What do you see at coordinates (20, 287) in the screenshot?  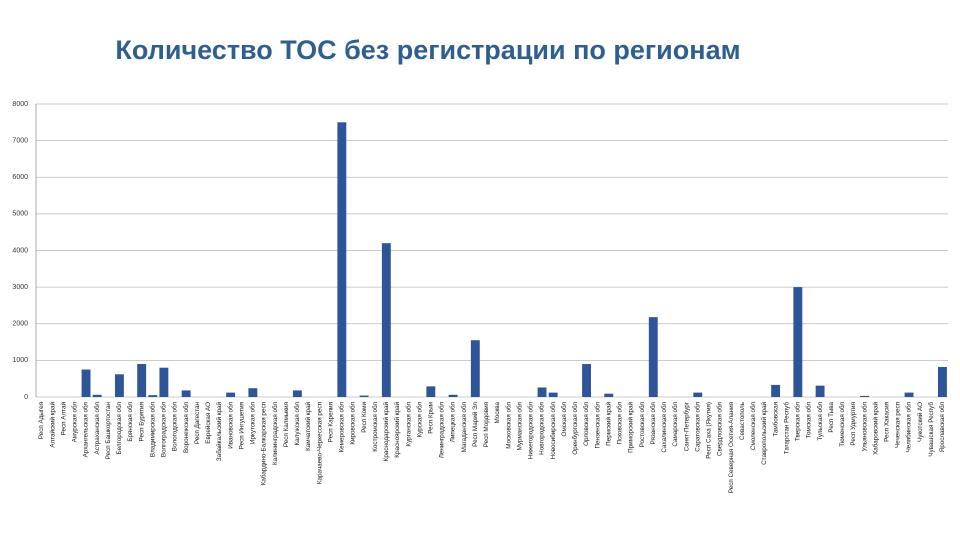 I see `y-tick-label: 3000` at bounding box center [20, 287].